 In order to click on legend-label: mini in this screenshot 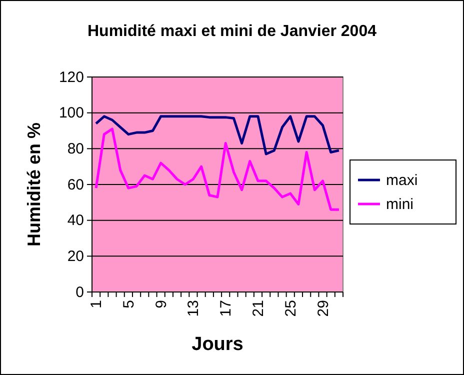, I will do `click(400, 204)`.